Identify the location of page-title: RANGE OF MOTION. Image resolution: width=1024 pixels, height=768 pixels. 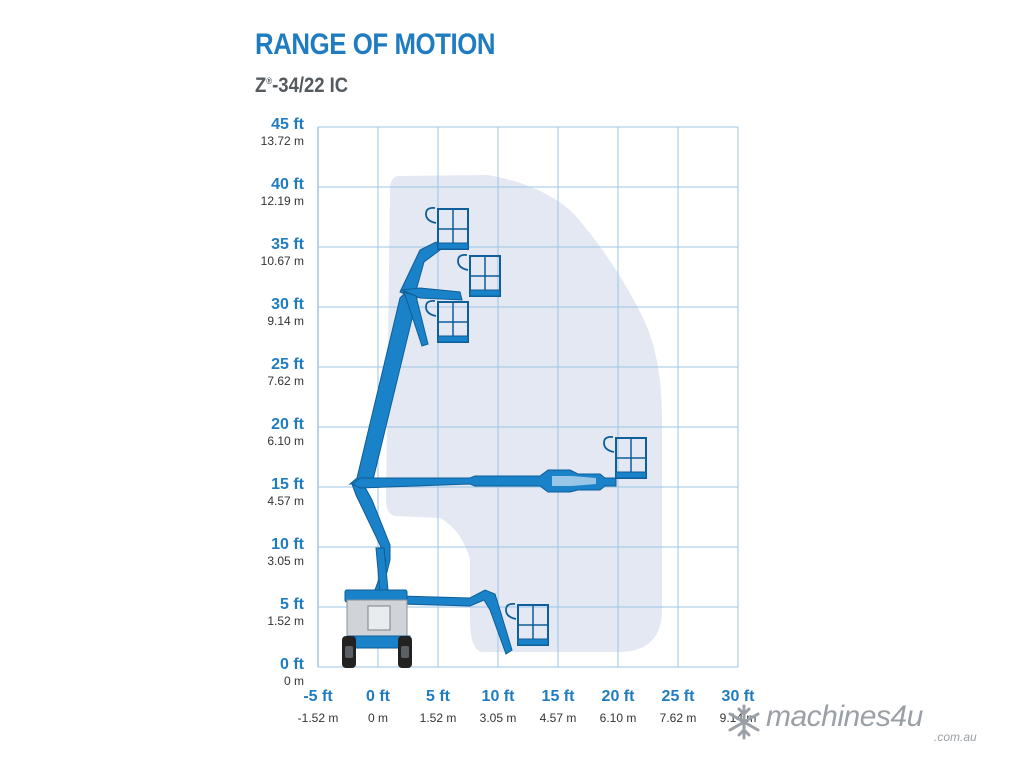
(375, 44).